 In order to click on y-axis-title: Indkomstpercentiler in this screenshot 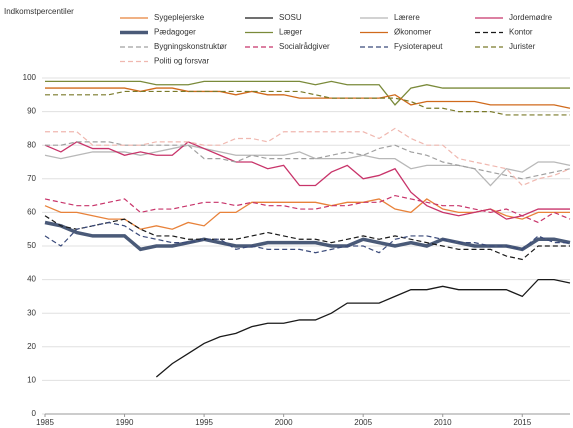, I will do `click(39, 11)`.